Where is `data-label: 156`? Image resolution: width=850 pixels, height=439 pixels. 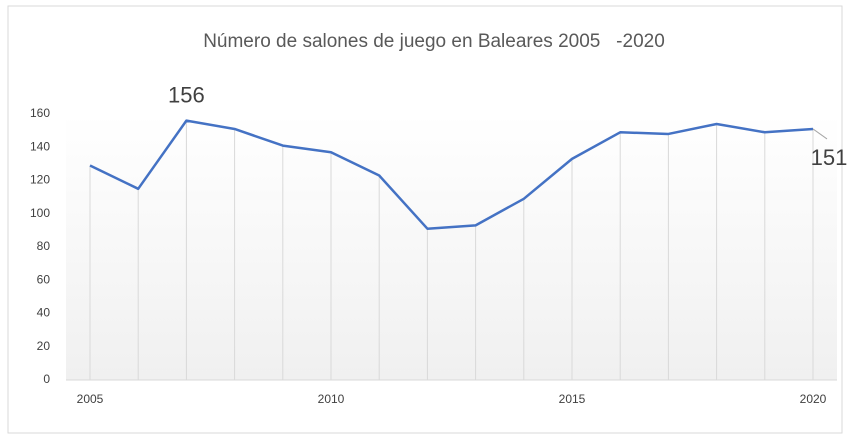
data-label: 156 is located at coordinates (186, 94).